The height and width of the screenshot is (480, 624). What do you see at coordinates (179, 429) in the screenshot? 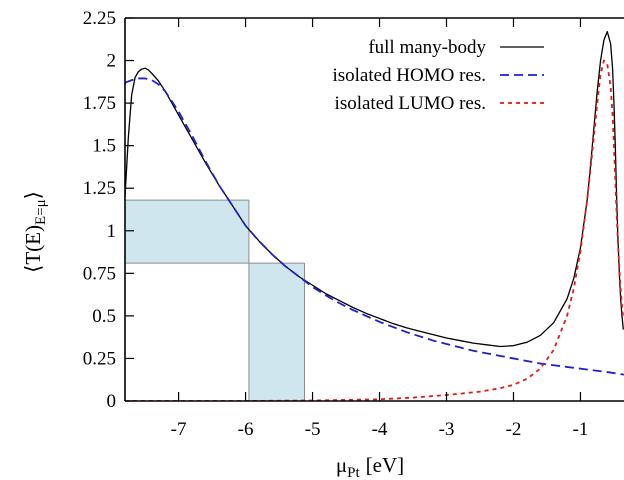
I see `x-tick-label: -7` at bounding box center [179, 429].